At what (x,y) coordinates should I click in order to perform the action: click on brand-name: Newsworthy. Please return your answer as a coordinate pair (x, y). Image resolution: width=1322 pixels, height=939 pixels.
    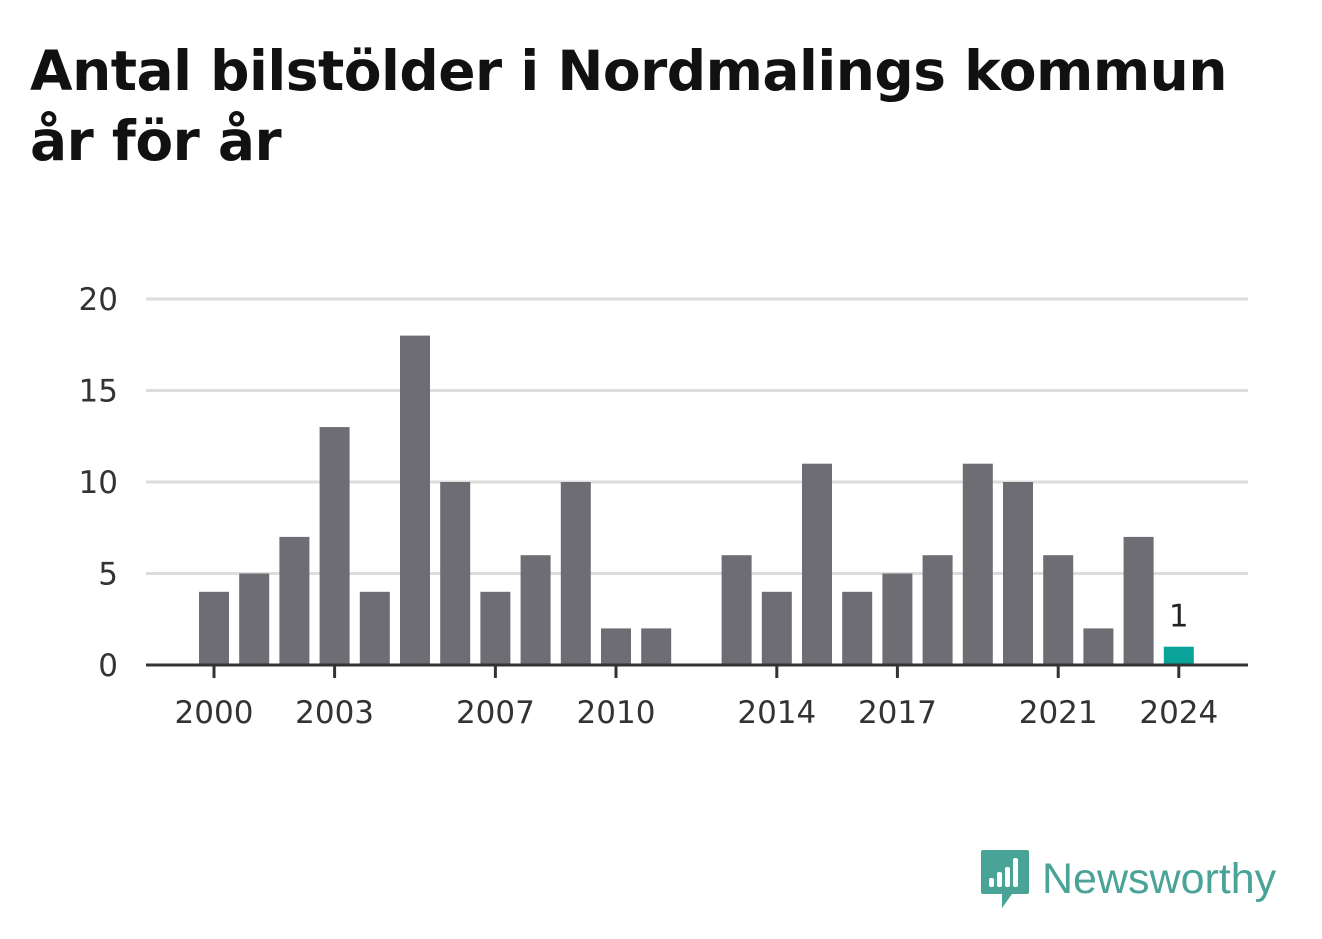
    Looking at the image, I should click on (1159, 878).